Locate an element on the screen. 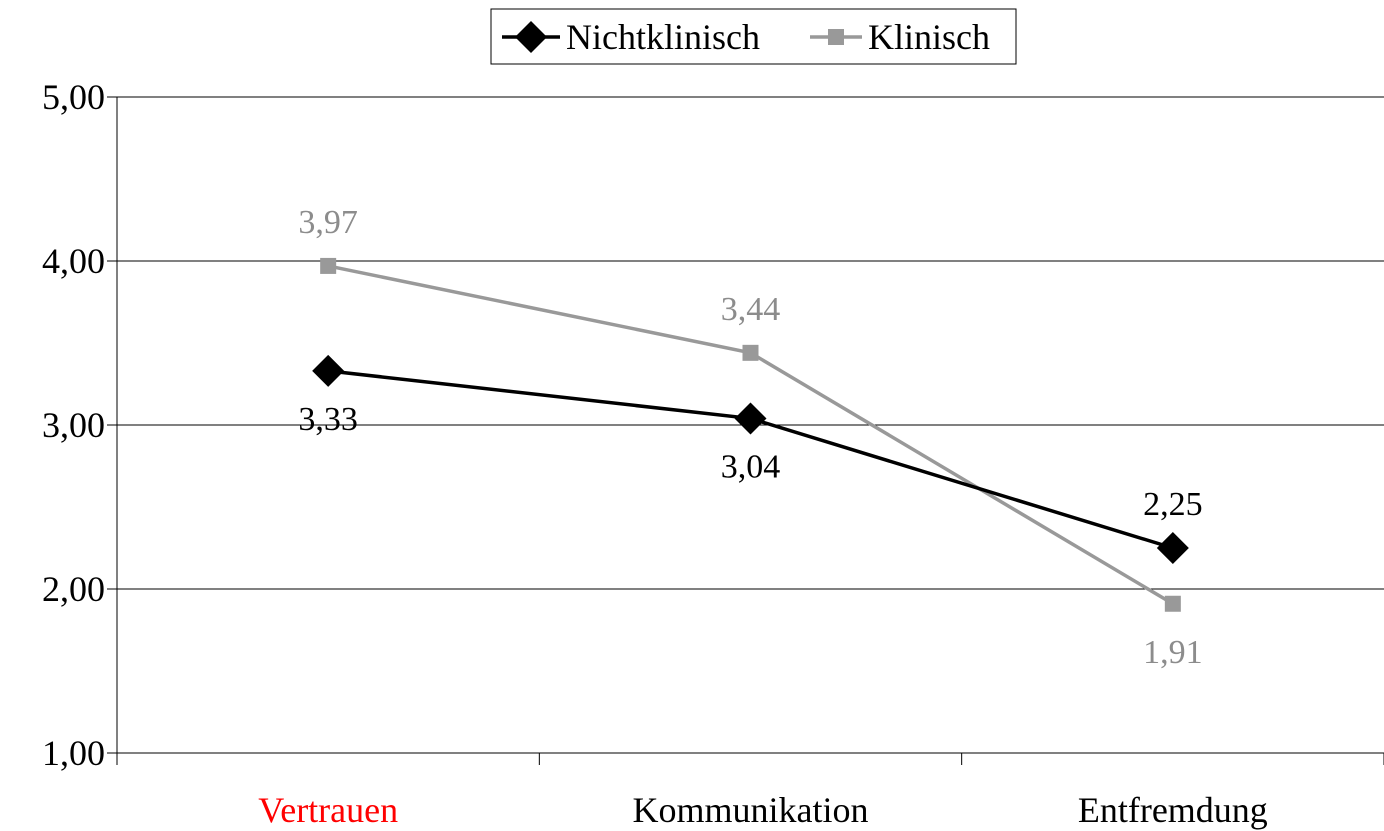 The width and height of the screenshot is (1384, 831). legend-box is located at coordinates (753, 36).